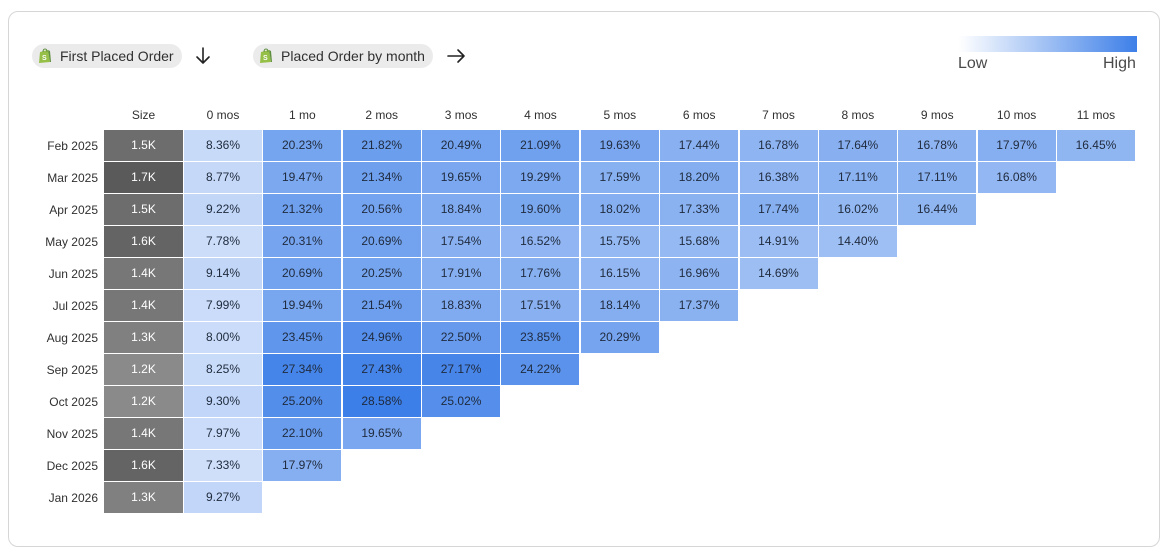 The width and height of the screenshot is (1170, 560). Describe the element at coordinates (461, 305) in the screenshot. I see `heatmap-cell: 18.83%` at that location.